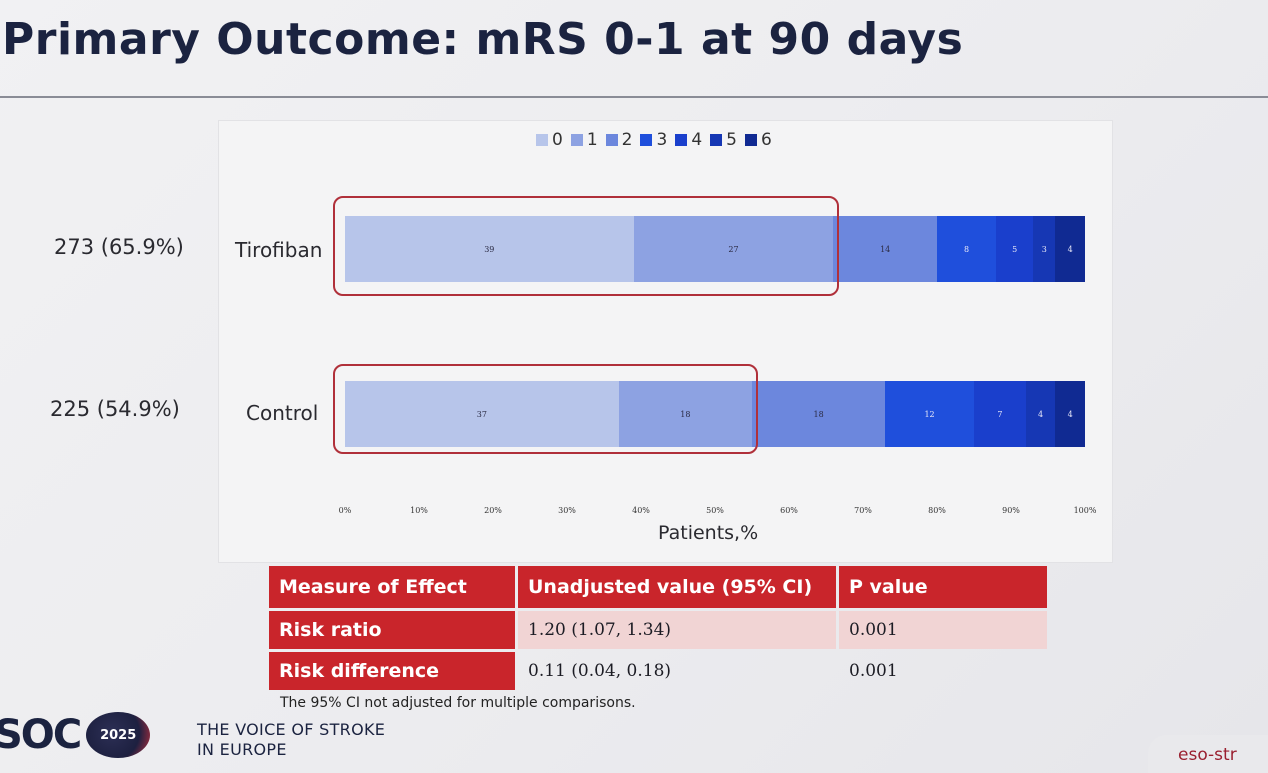 The width and height of the screenshot is (1268, 773). I want to click on eso-logo: SOC 2025, so click(75, 735).